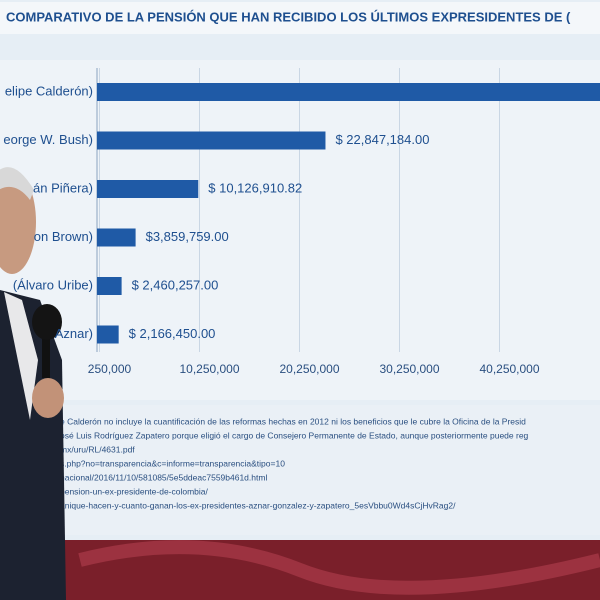  I want to click on speaker, so click(33, 383).